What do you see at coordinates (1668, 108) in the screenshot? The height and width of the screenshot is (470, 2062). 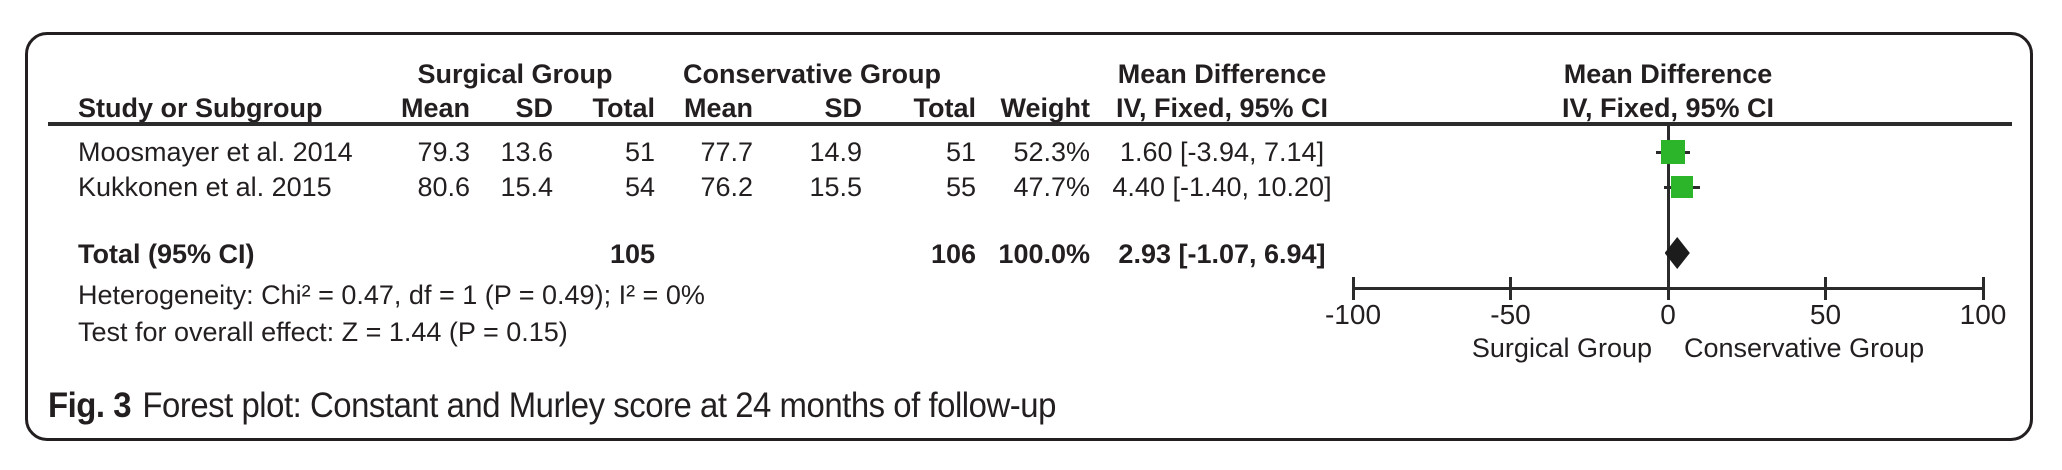 I see `ci-plot-header: IV, Fixed, 95% CI` at bounding box center [1668, 108].